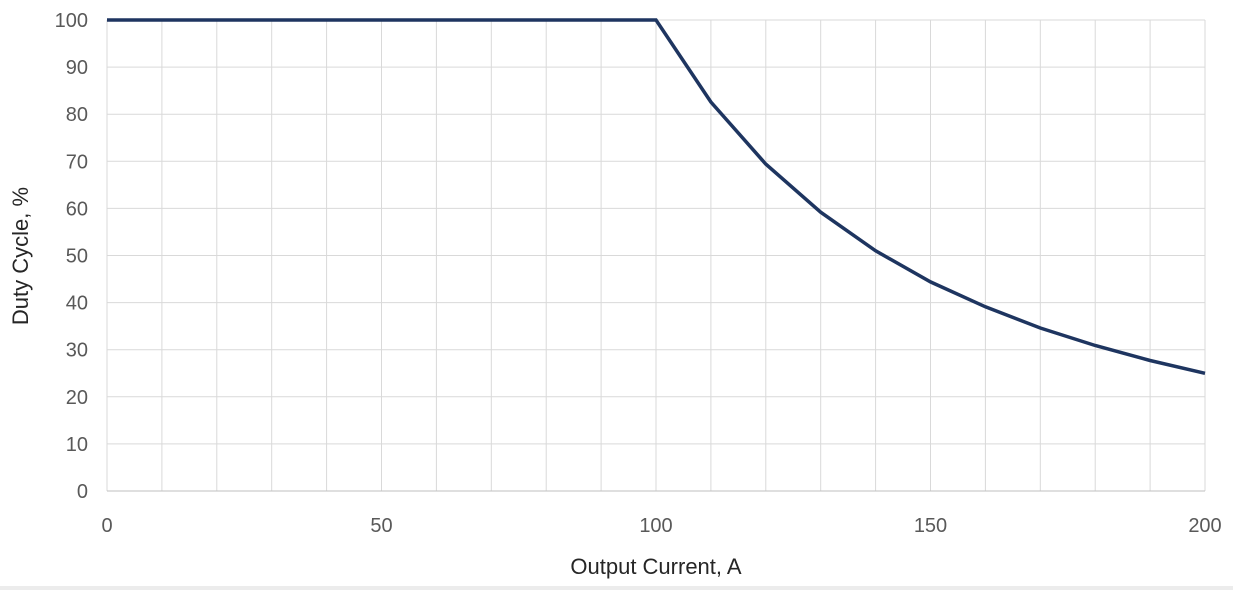  What do you see at coordinates (655, 526) in the screenshot?
I see `x-tick-label: 100` at bounding box center [655, 526].